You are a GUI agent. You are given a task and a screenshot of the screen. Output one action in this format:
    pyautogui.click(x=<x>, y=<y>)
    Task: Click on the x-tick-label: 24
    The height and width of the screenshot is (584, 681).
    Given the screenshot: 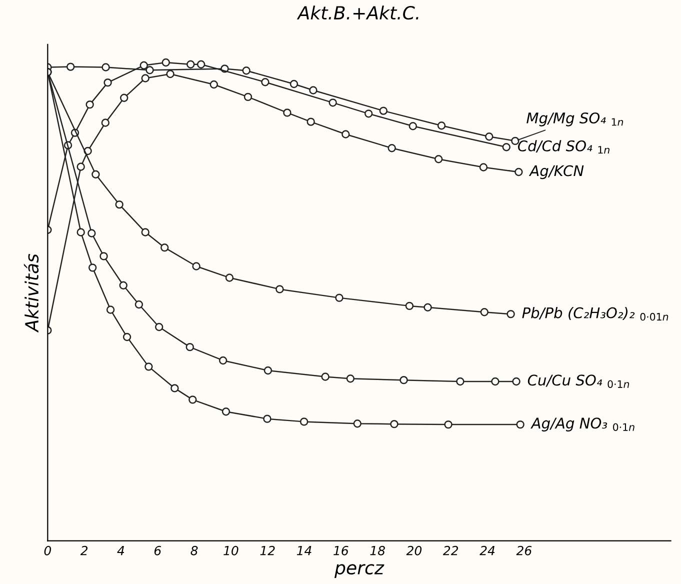 What is the action you would take?
    pyautogui.click(x=487, y=551)
    